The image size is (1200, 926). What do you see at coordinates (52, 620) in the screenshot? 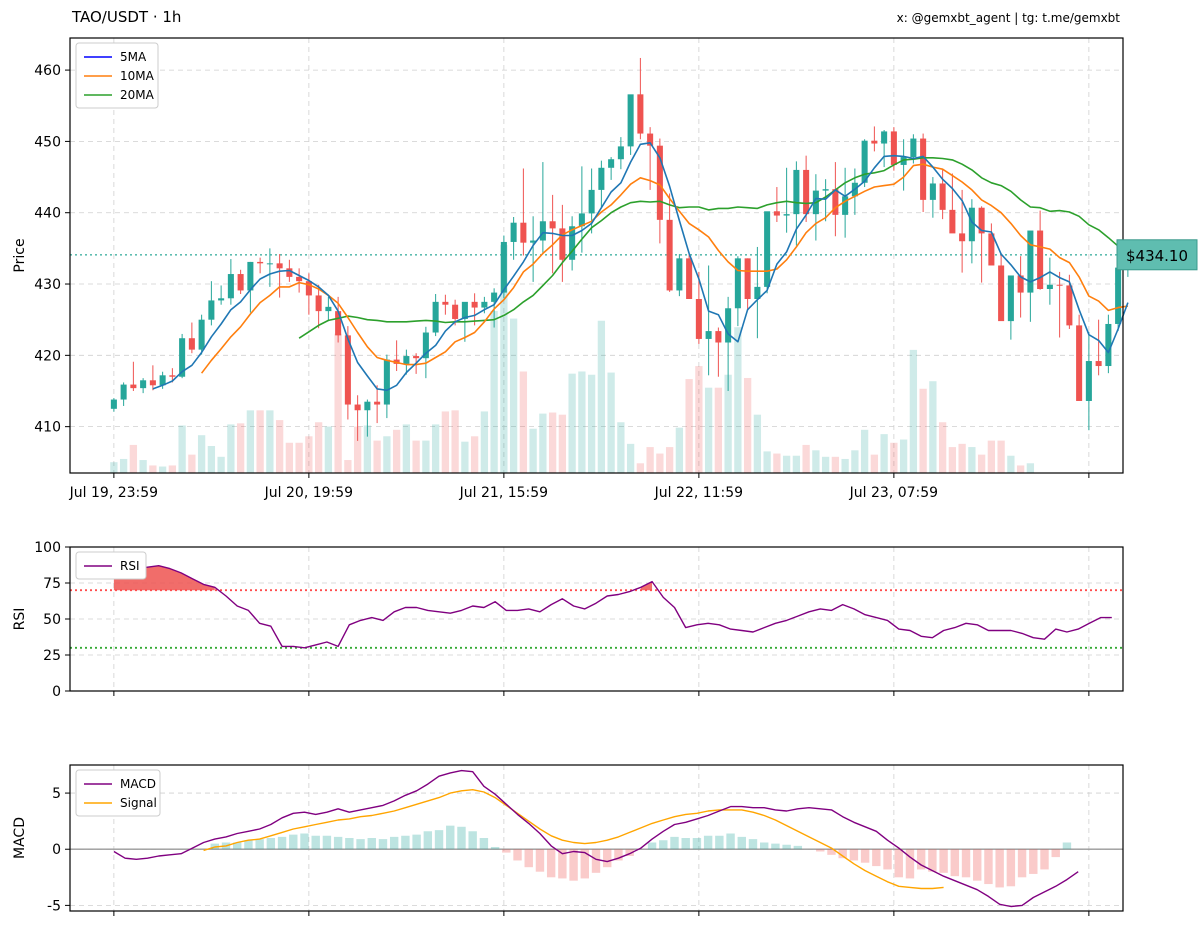
I see `y-tick-label: 50` at bounding box center [52, 620].